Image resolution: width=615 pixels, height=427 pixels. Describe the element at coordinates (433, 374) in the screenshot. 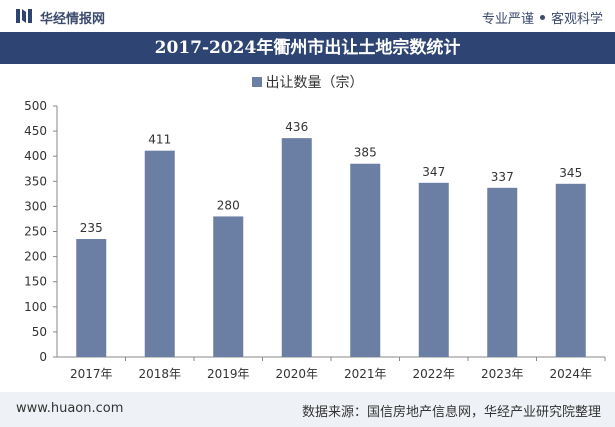

I see `x-tick-label: 2022年` at that location.